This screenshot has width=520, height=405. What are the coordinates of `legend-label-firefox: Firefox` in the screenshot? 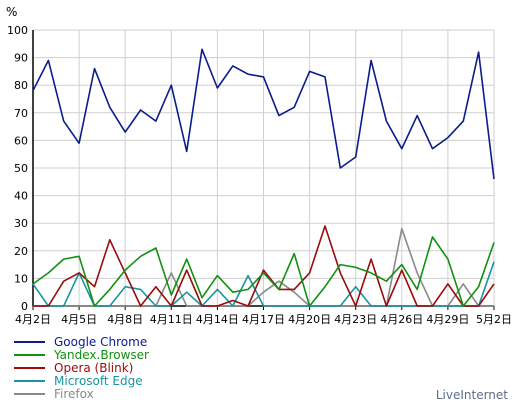 It's located at (74, 394).